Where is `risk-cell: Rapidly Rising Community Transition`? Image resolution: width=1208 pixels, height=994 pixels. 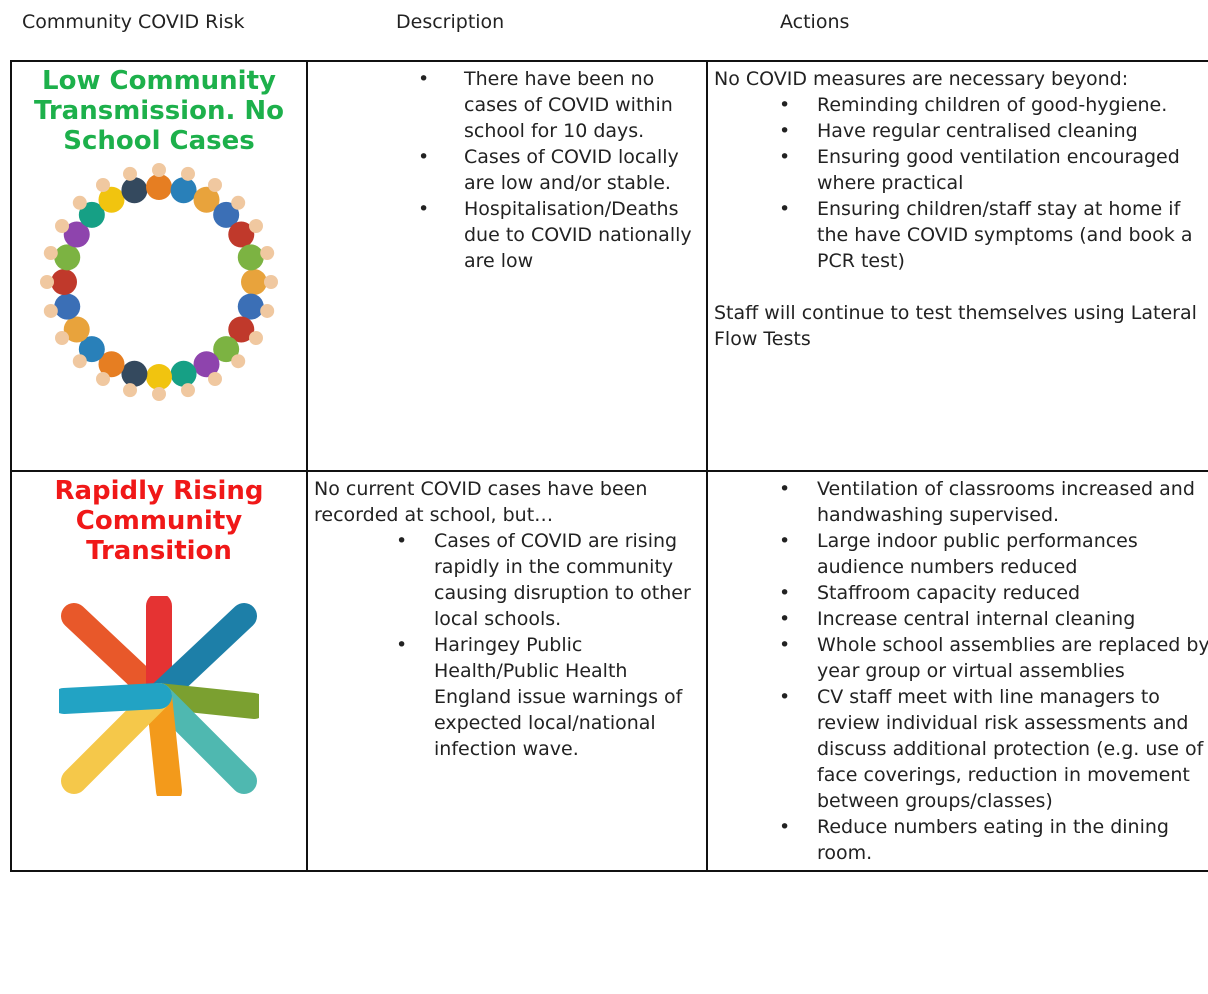 risk-cell: Rapidly Rising Community Transition is located at coordinates (159, 671).